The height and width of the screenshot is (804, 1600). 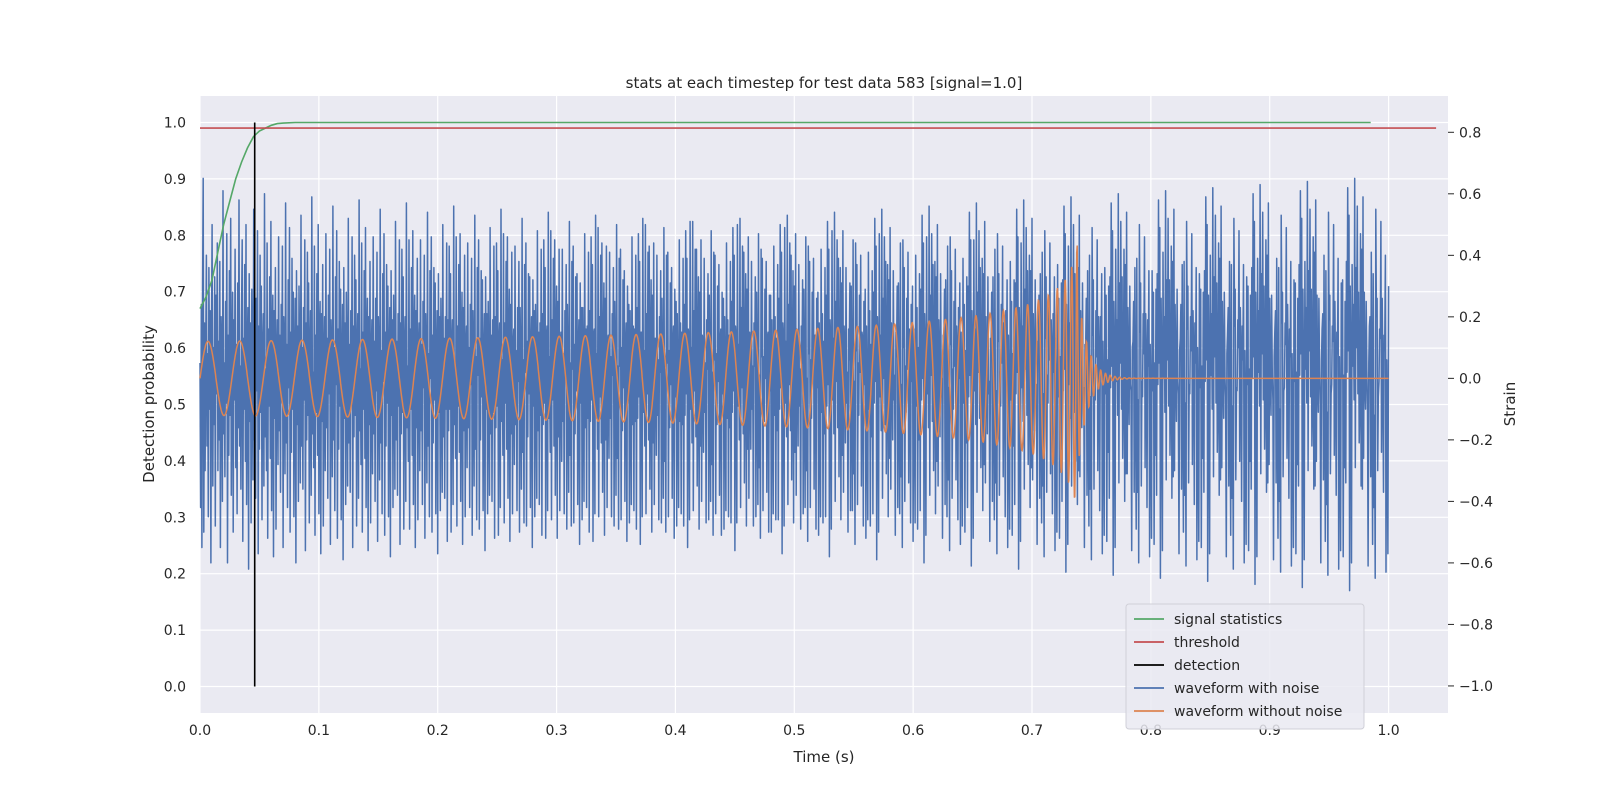 I want to click on y-right-tick-label: −0.4, so click(x=1476, y=502).